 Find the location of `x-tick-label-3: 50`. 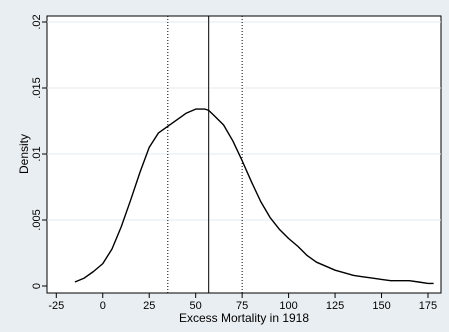

x-tick-label-3: 50 is located at coordinates (196, 306).